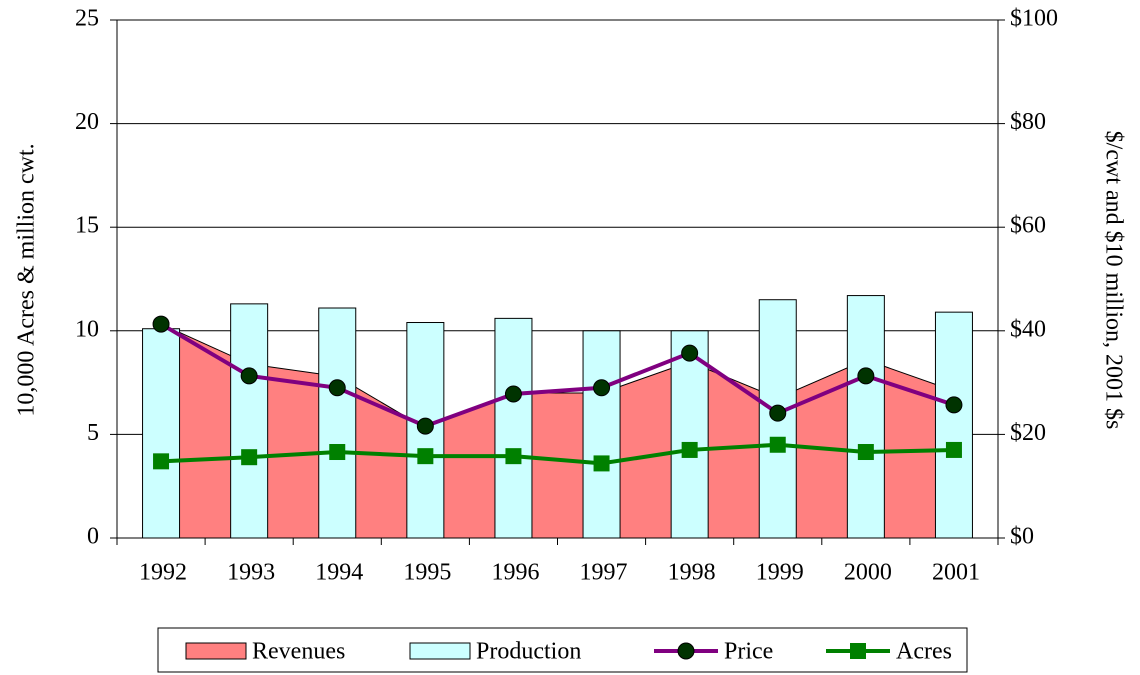 This screenshot has width=1140, height=675. I want to click on x-tick-label: 1993, so click(251, 573).